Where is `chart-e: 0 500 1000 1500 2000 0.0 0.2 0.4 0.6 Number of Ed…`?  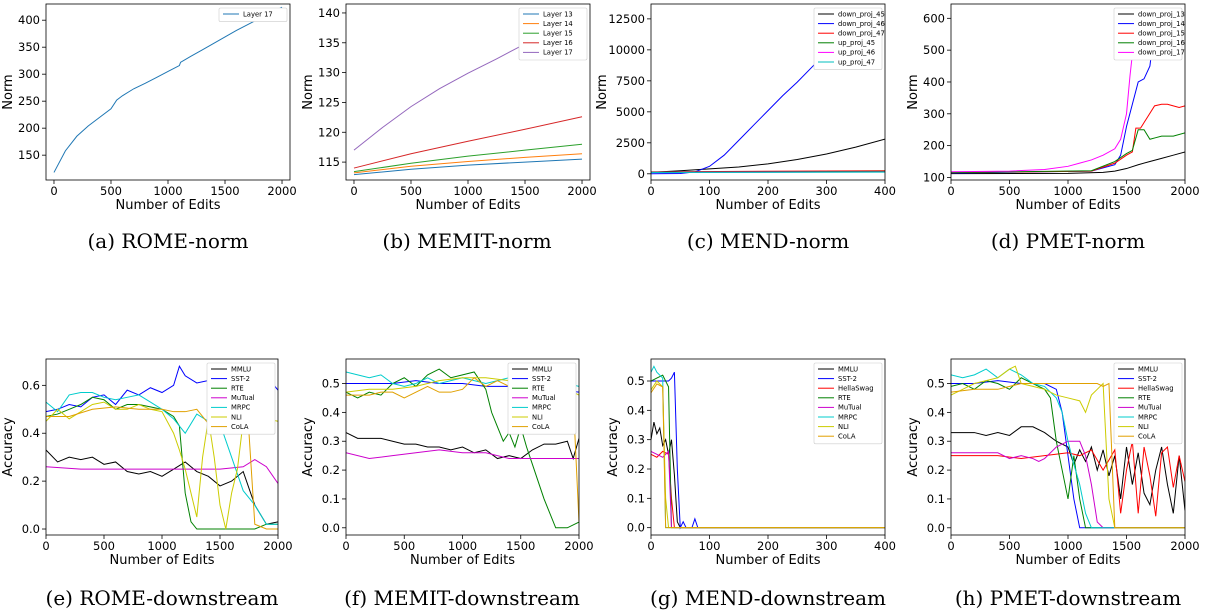
chart-e: 0 500 1000 1500 2000 0.0 0.2 0.4 0.6 Number of Ed… is located at coordinates (147, 463).